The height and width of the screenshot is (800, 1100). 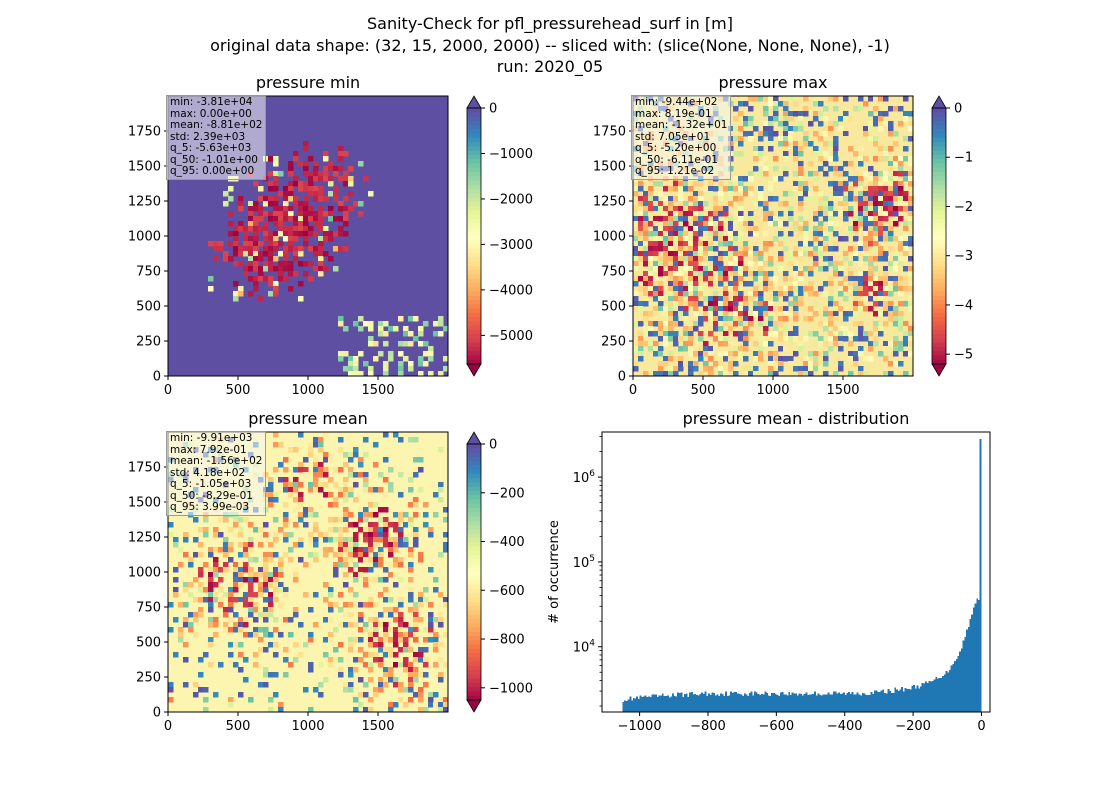 What do you see at coordinates (211, 495) in the screenshot?
I see `stats-line: q_50: -8.29e-01` at bounding box center [211, 495].